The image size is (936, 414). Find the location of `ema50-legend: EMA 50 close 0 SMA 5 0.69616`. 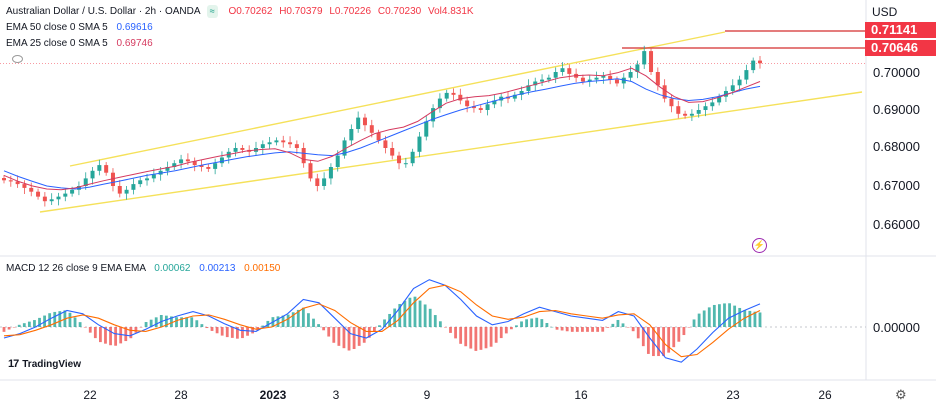

ema50-legend: EMA 50 close 0 SMA 5 0.69616 is located at coordinates (79, 27).